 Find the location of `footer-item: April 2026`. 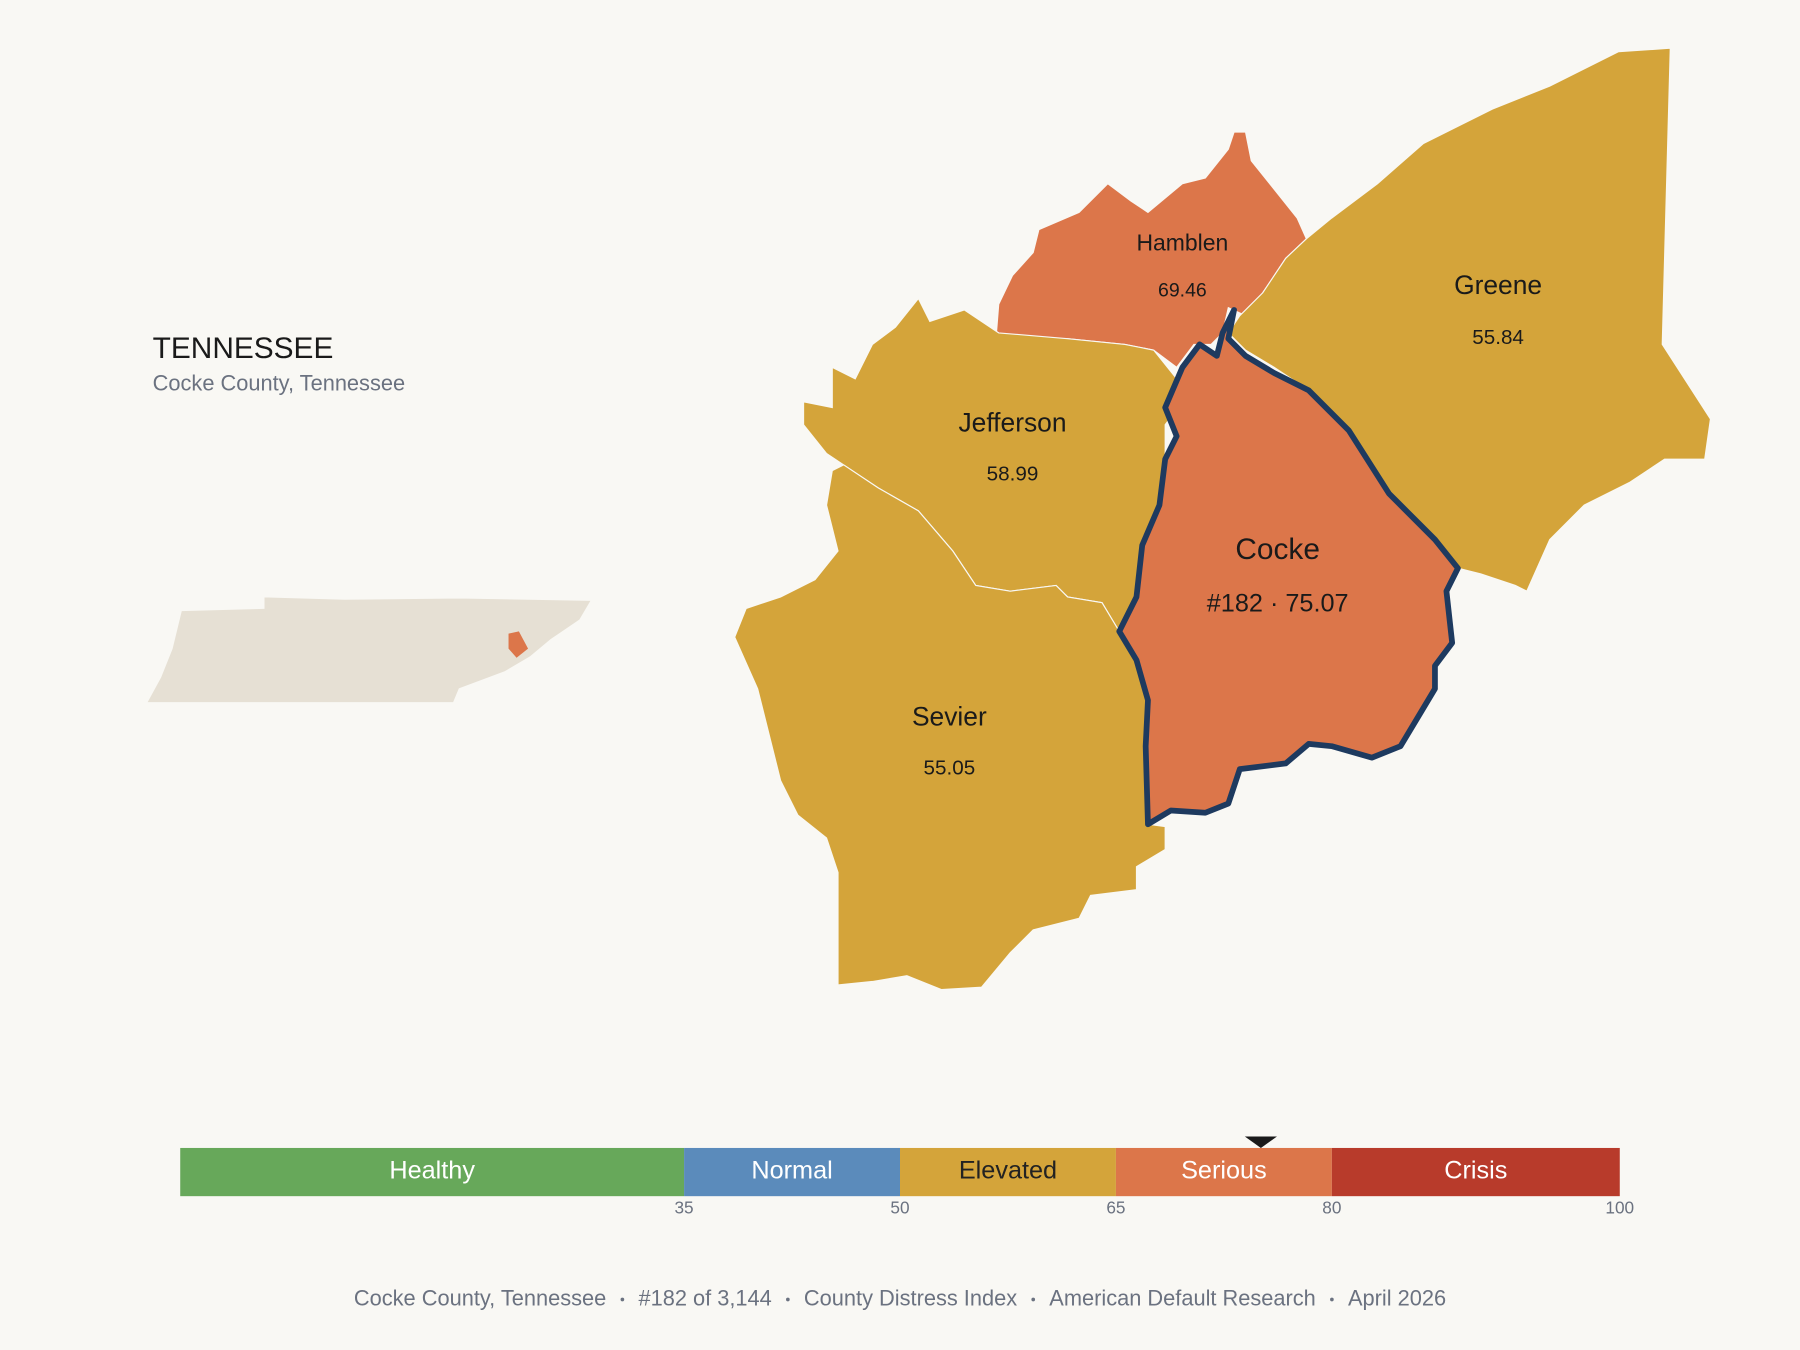

footer-item: April 2026 is located at coordinates (1397, 1297).